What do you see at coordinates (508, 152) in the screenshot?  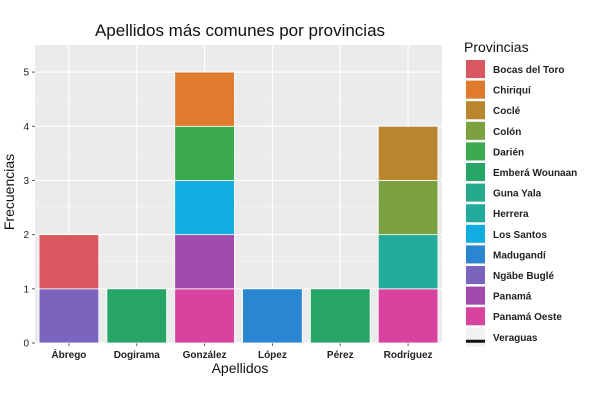 I see `legend-label: Darién` at bounding box center [508, 152].